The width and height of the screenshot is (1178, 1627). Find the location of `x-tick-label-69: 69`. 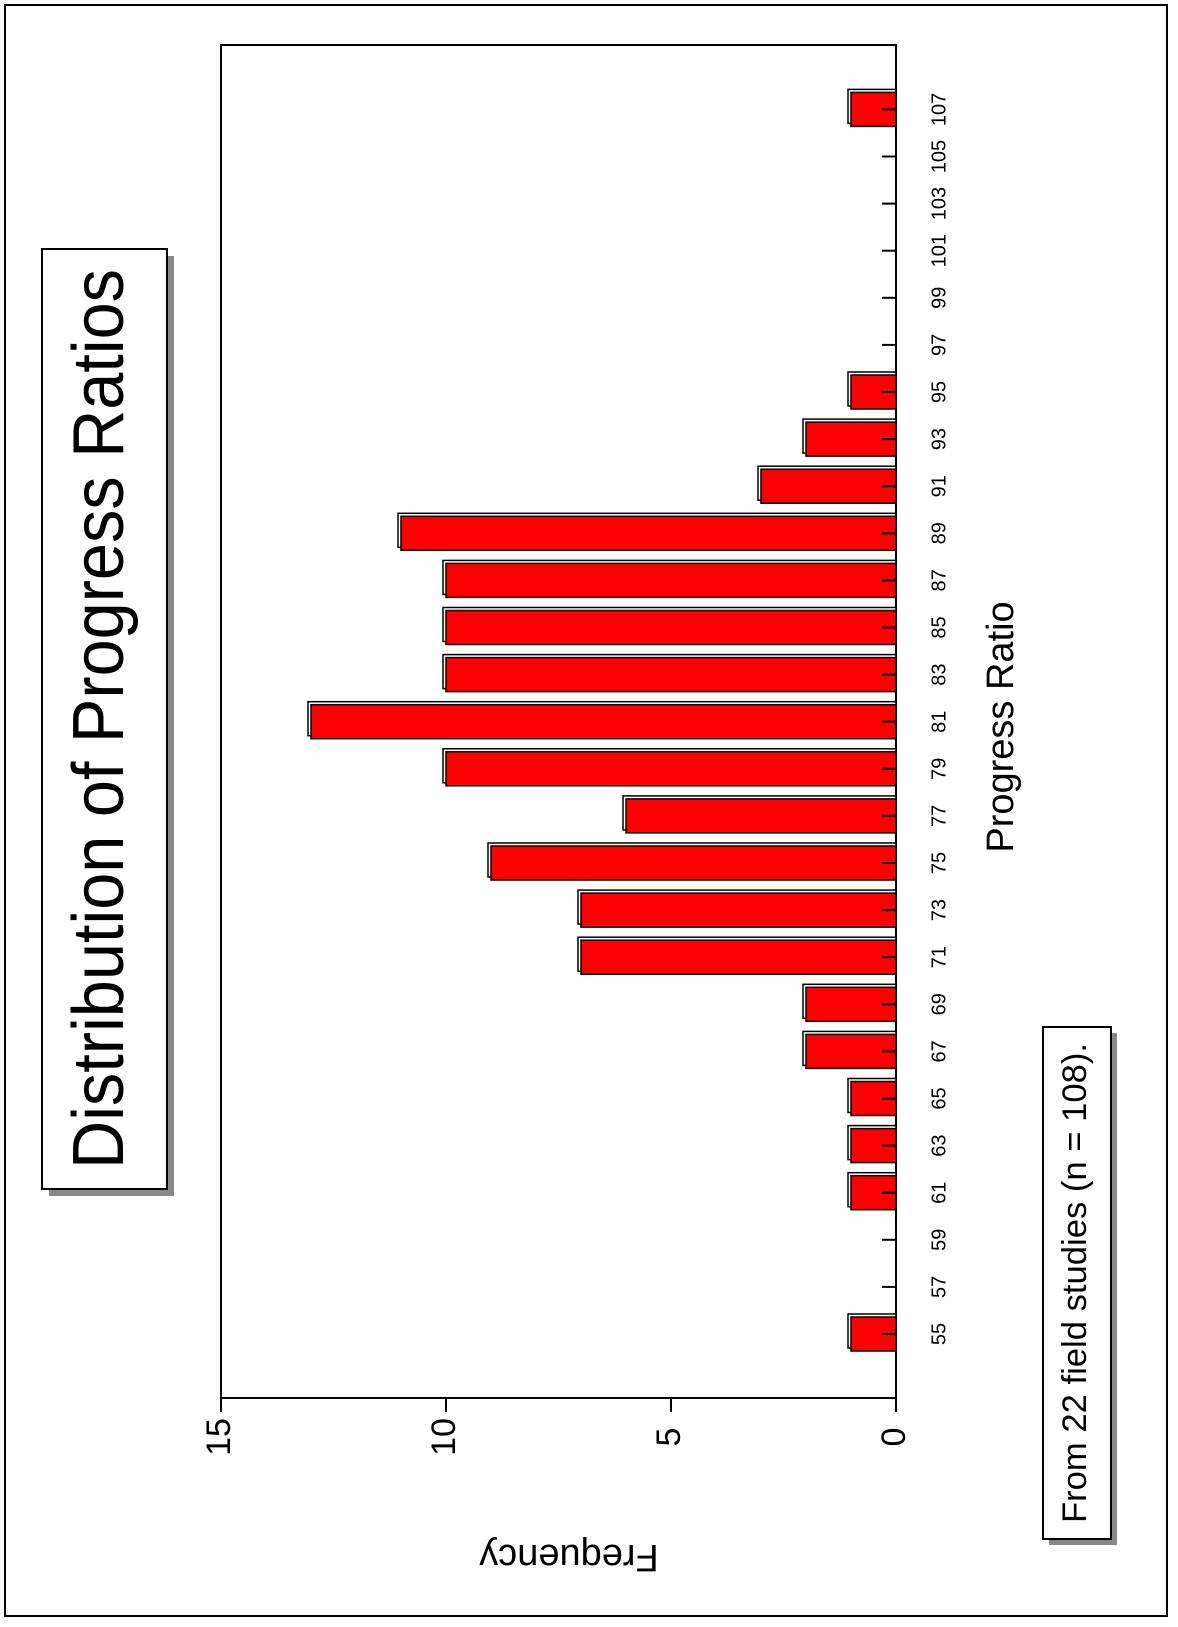

x-tick-label-69: 69 is located at coordinates (939, 1004).